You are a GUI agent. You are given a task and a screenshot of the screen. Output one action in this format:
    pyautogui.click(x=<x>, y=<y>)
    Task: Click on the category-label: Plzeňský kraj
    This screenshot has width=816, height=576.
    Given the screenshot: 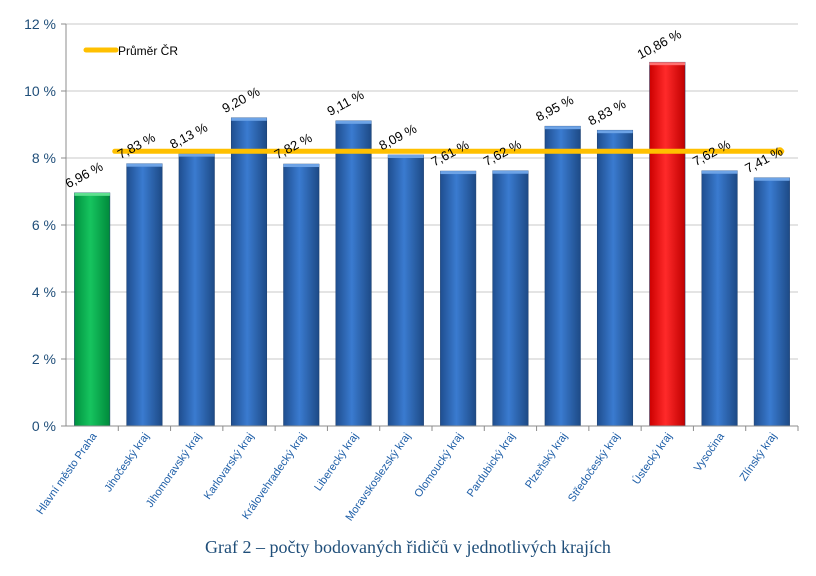 What is the action you would take?
    pyautogui.click(x=546, y=461)
    